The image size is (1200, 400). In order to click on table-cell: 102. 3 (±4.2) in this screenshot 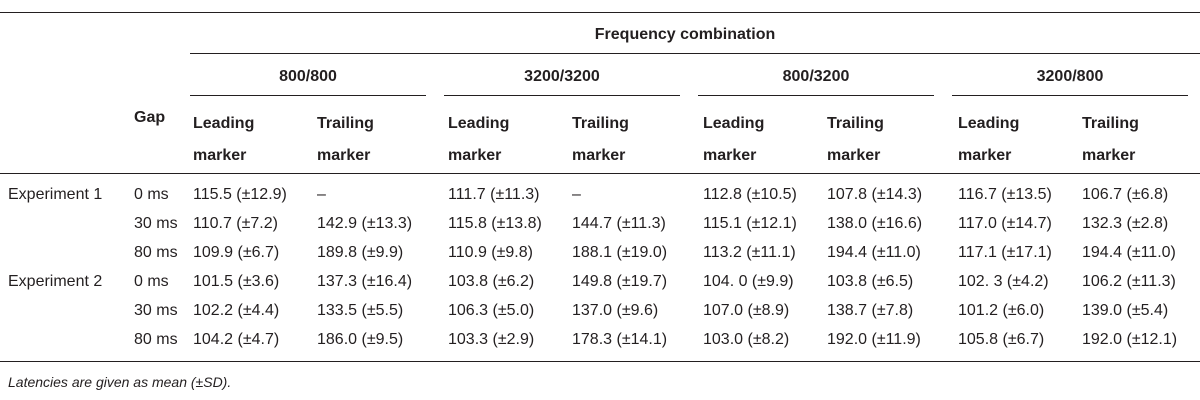, I will do `click(1003, 281)`.